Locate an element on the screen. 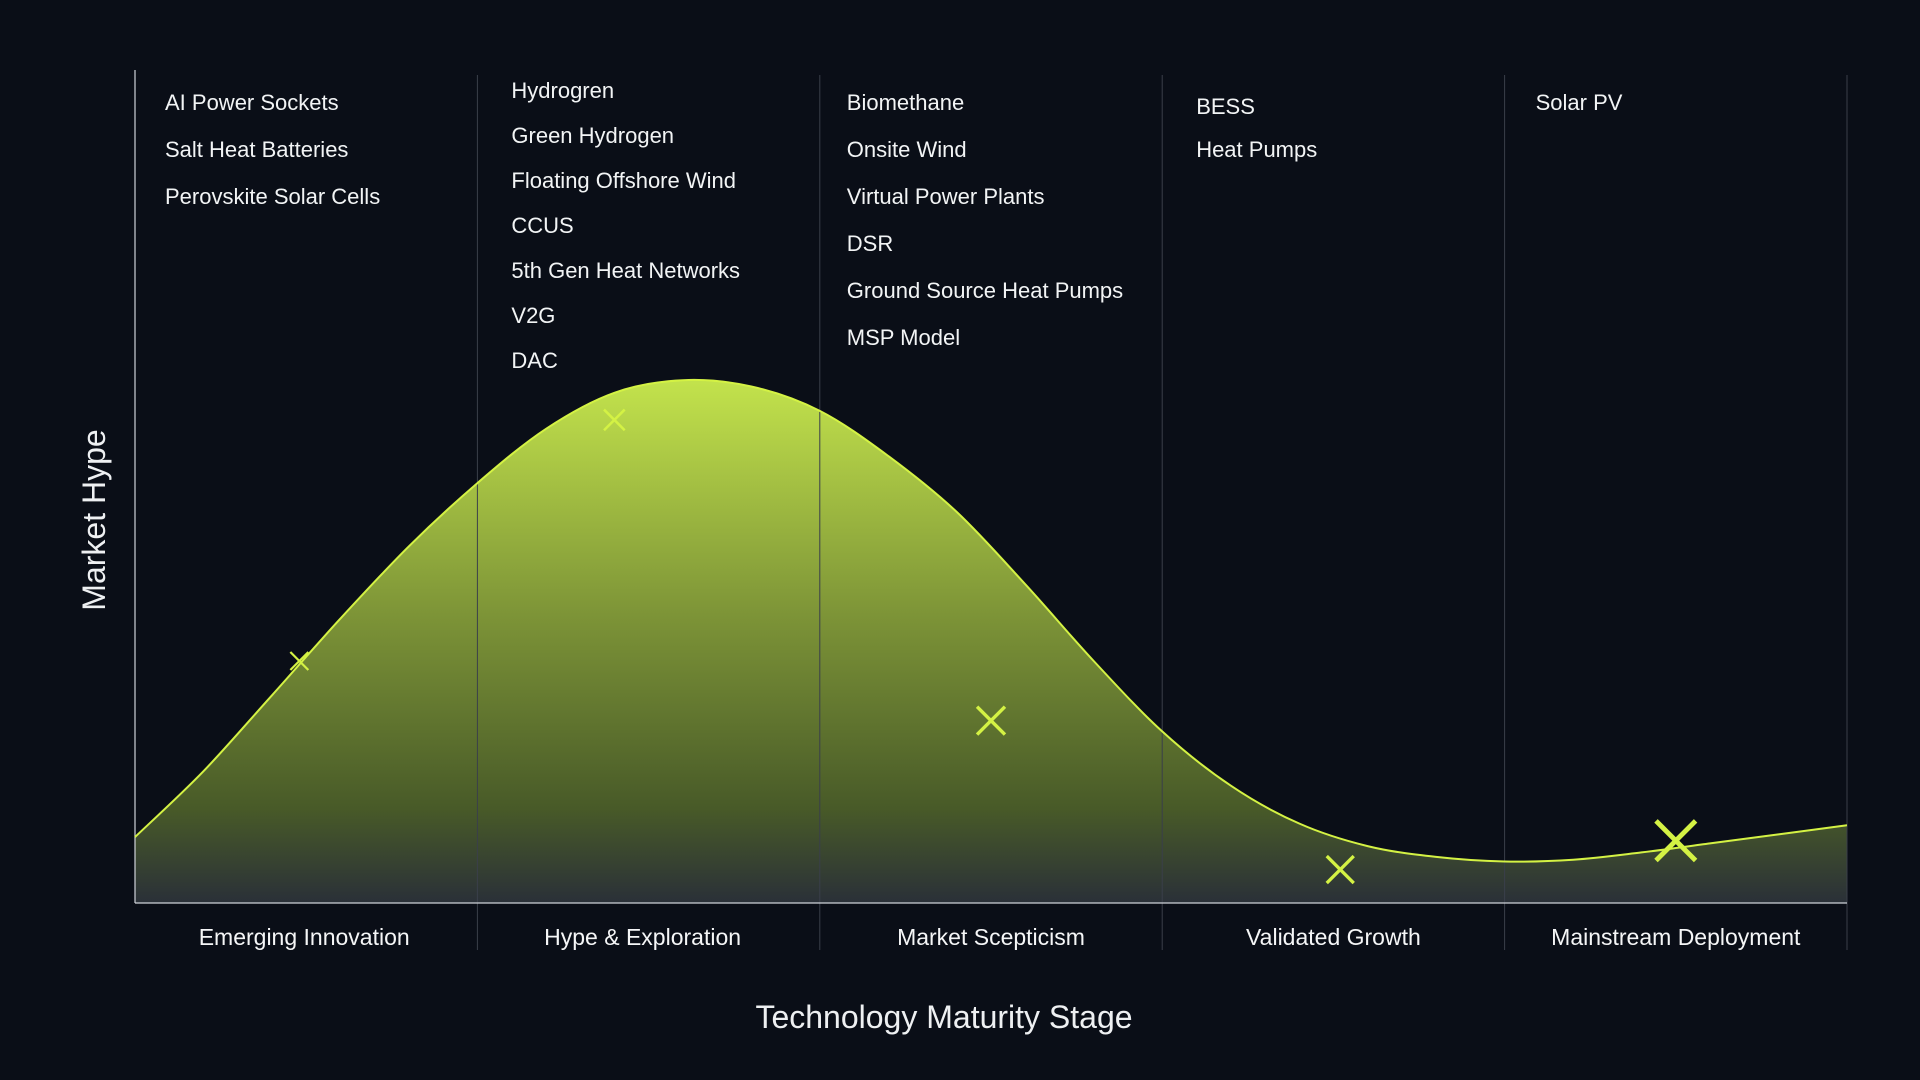  technology-label: Ground Source Heat Pumps is located at coordinates (985, 290).